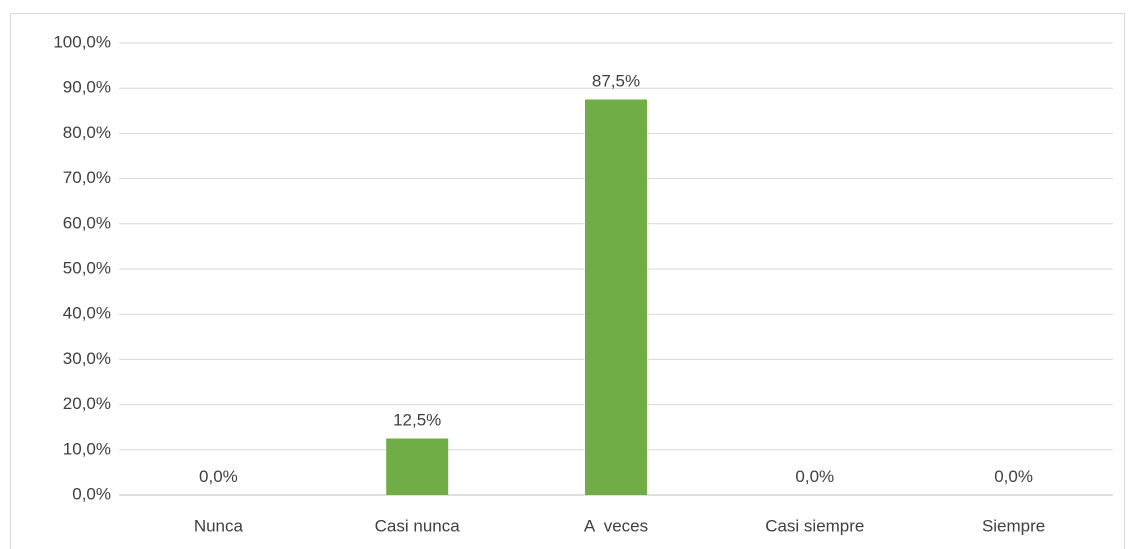  What do you see at coordinates (814, 525) in the screenshot?
I see `x-category-label: Casi siempre` at bounding box center [814, 525].